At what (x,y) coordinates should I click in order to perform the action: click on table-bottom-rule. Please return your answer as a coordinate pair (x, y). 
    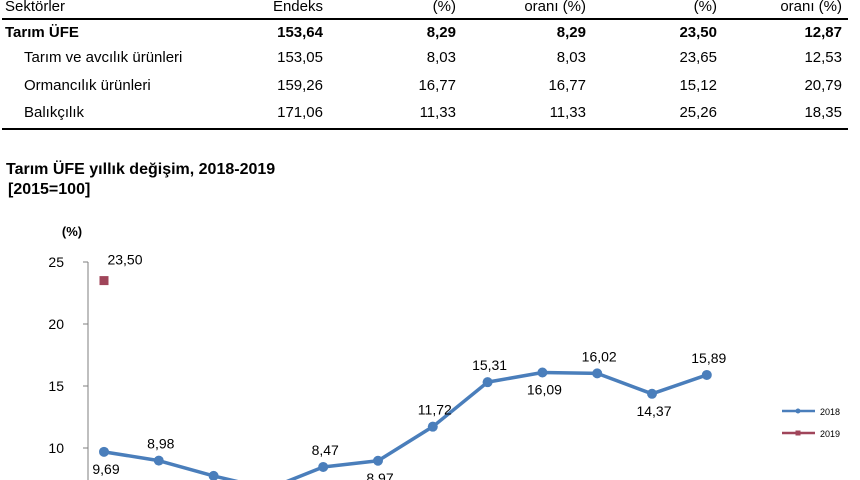
    Looking at the image, I should click on (425, 129).